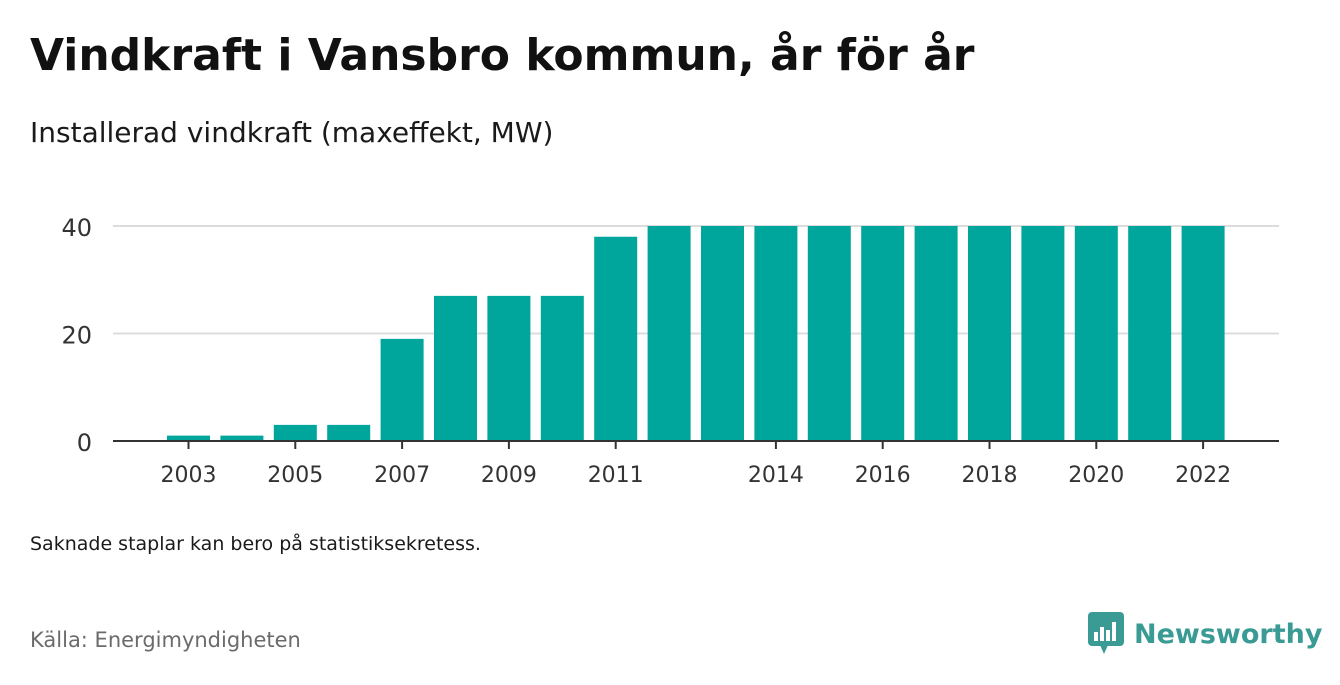 The width and height of the screenshot is (1340, 685). What do you see at coordinates (562, 368) in the screenshot?
I see `bar-2010` at bounding box center [562, 368].